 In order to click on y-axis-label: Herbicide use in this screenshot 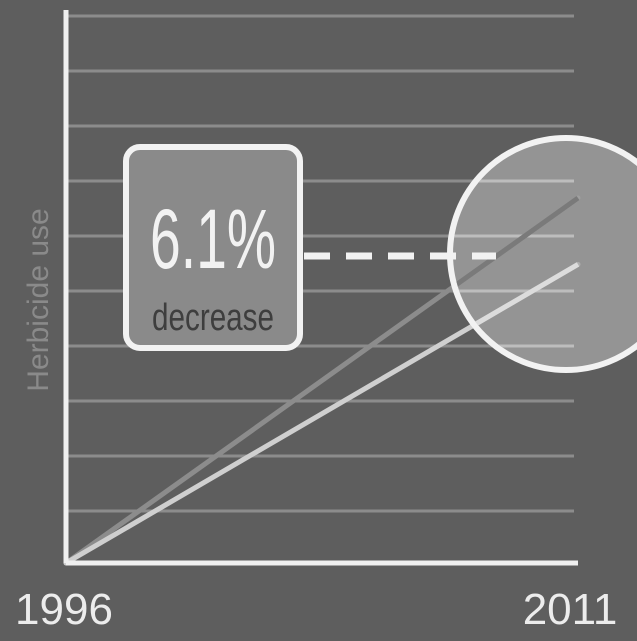, I will do `click(38, 299)`.